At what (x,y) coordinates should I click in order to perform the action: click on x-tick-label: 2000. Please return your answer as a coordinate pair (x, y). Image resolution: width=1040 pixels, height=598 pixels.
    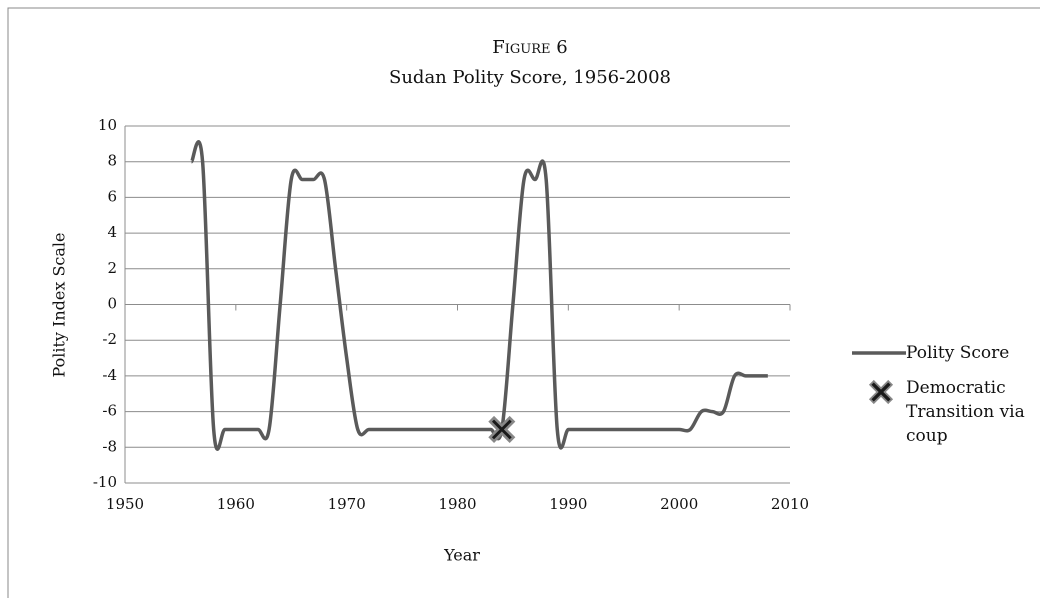
    Looking at the image, I should click on (679, 504).